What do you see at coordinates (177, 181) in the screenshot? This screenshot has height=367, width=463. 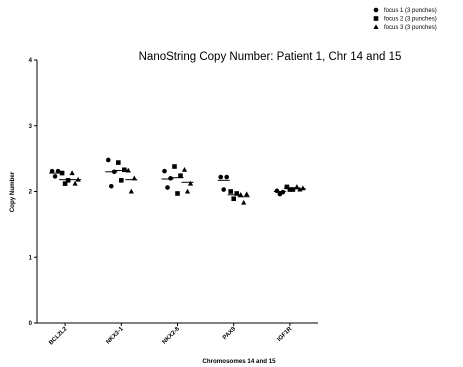 I see `data-marks` at bounding box center [177, 181].